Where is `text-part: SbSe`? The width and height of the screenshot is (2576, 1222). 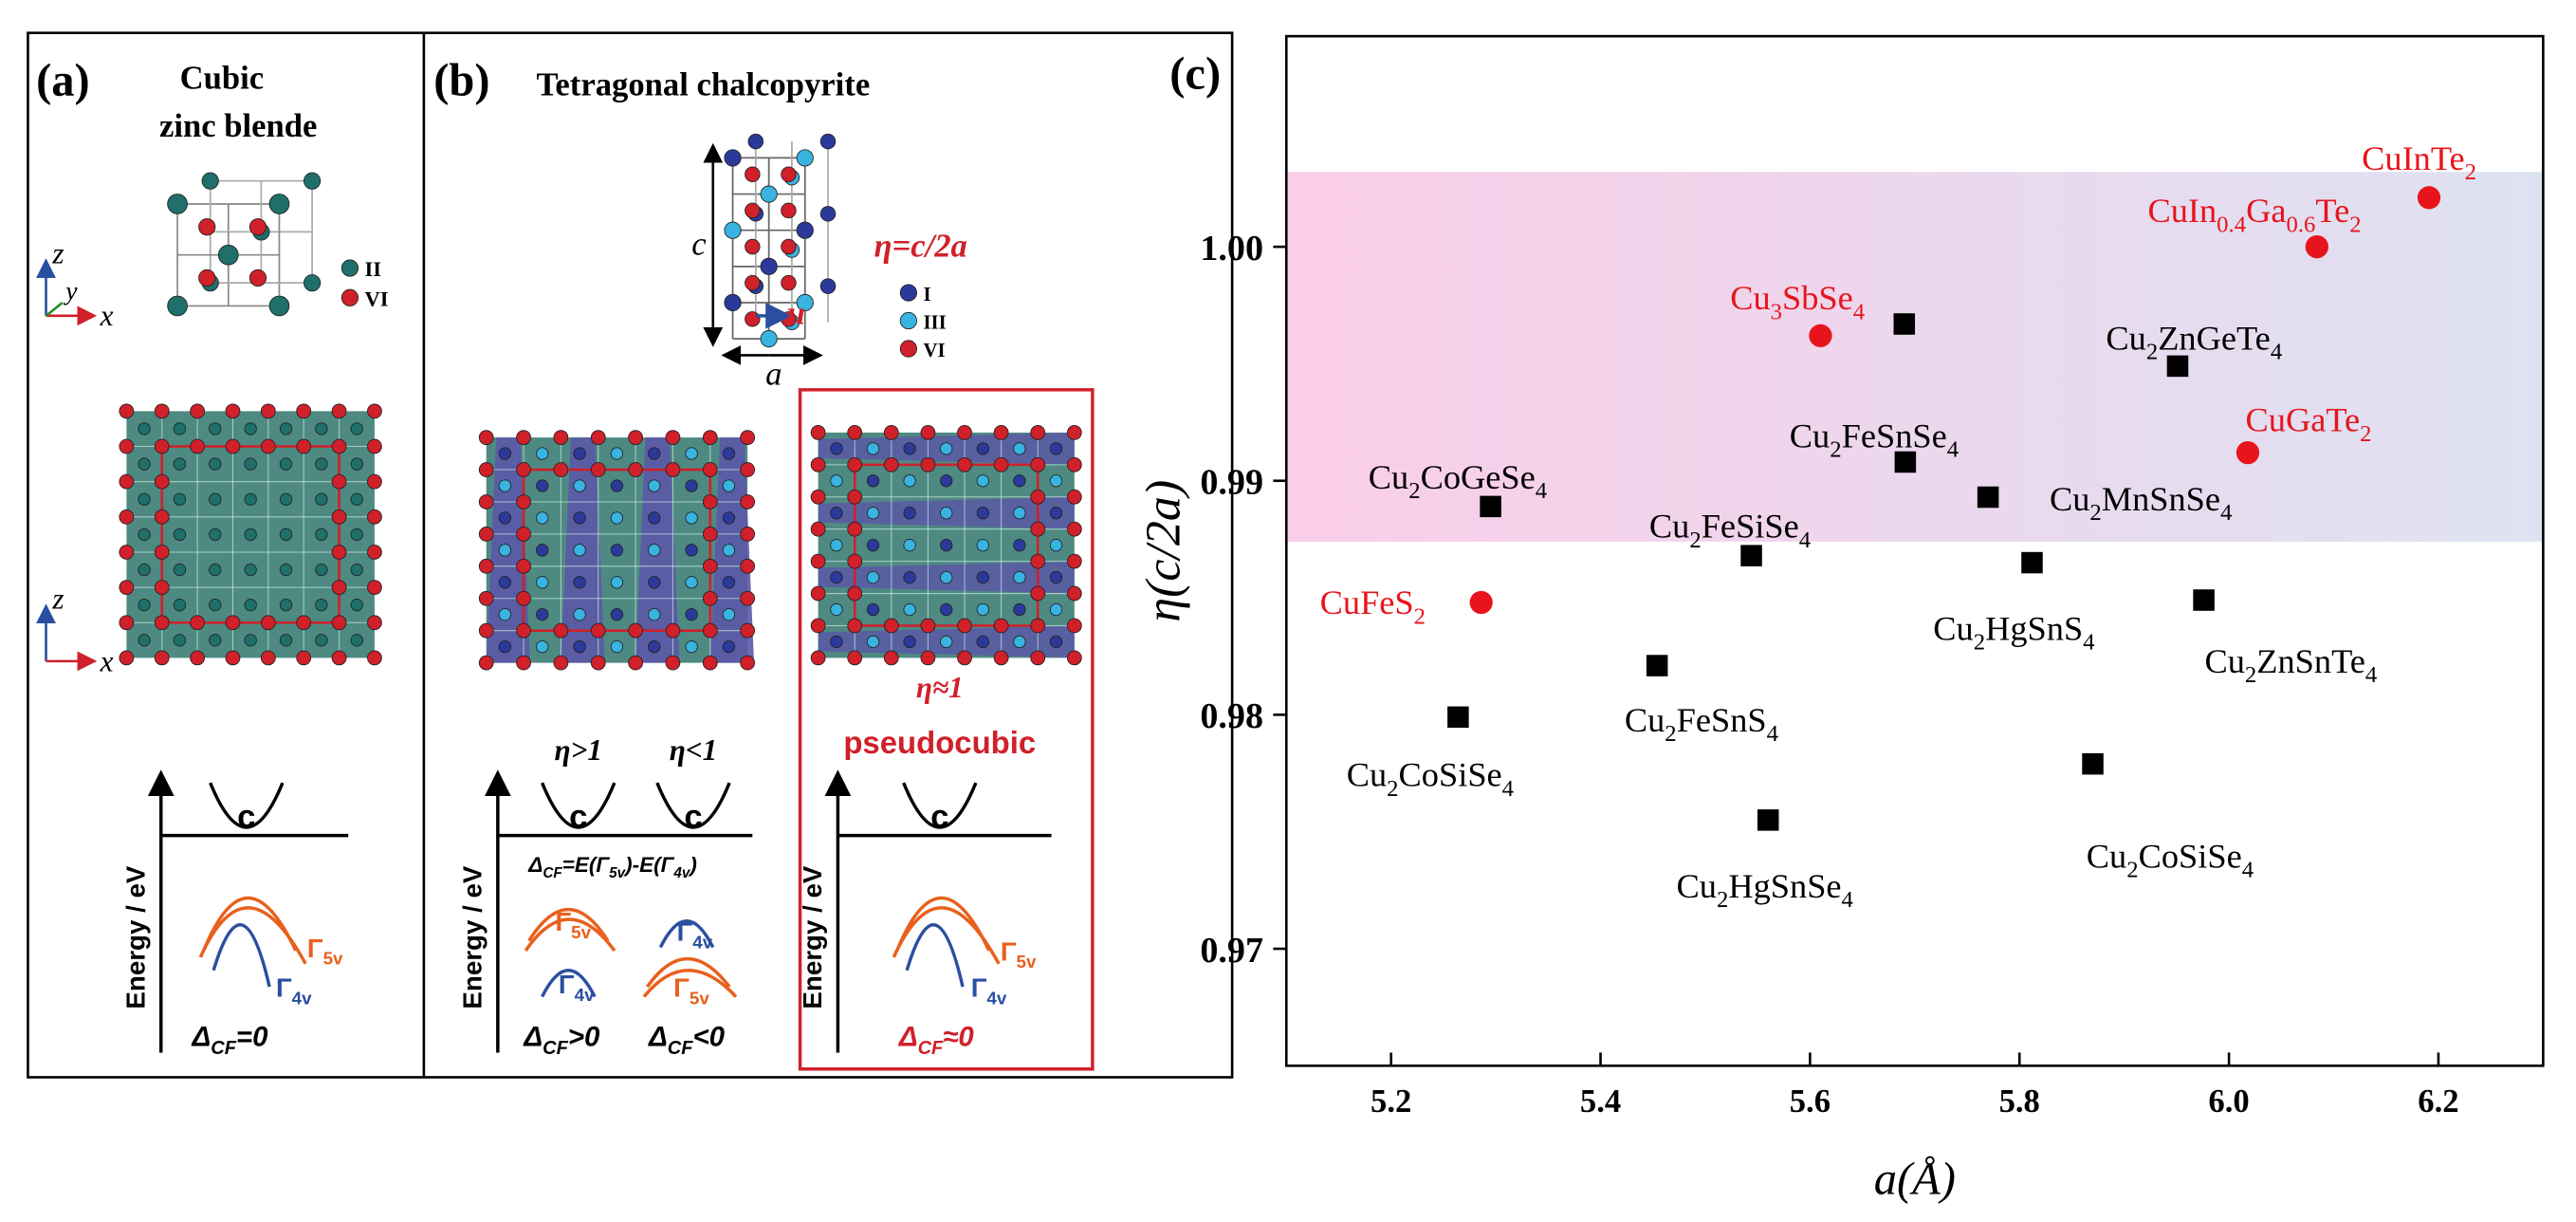 text-part: SbSe is located at coordinates (1817, 298).